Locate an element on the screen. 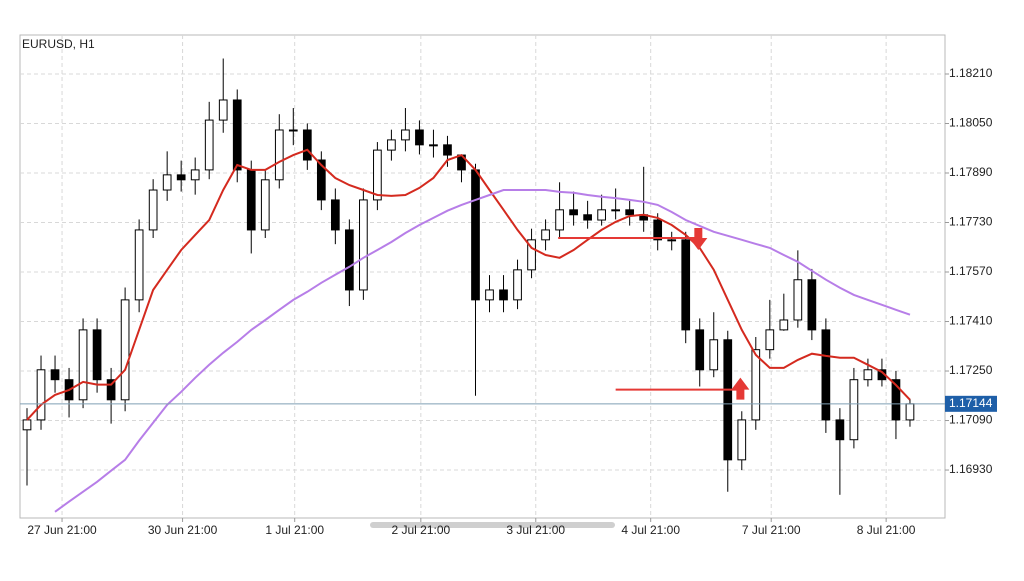  x-tick-label: 4 Jul 21:00 is located at coordinates (650, 530).